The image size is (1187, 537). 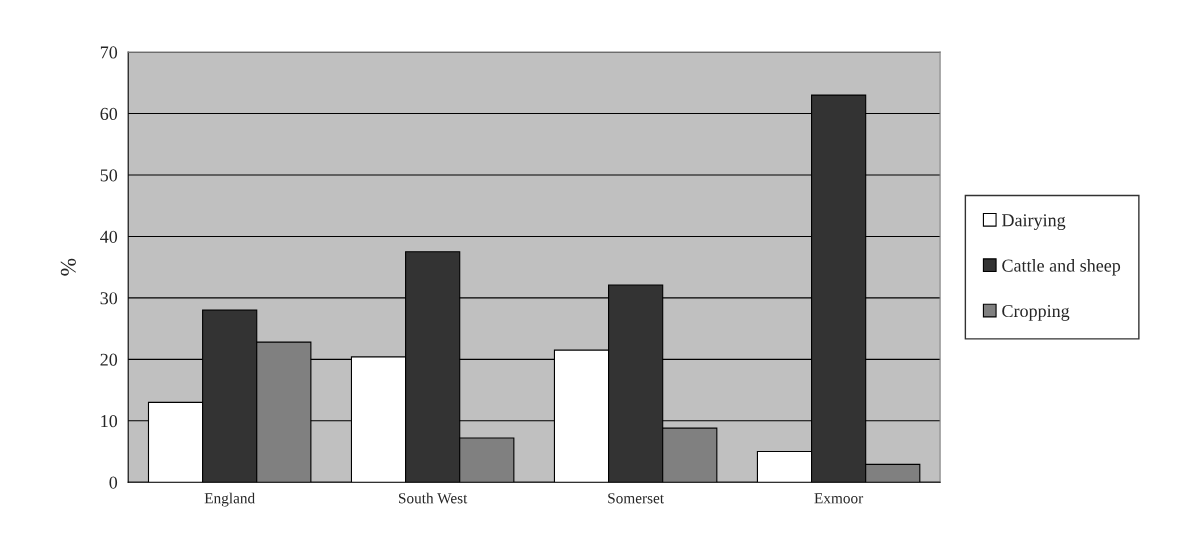 What do you see at coordinates (109, 359) in the screenshot?
I see `y-tick-label: 20` at bounding box center [109, 359].